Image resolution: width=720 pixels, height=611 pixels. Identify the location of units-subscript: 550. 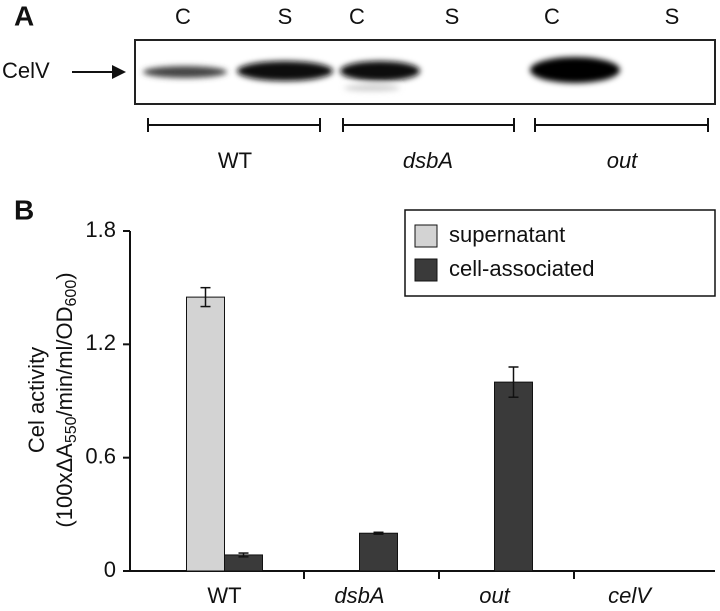
(71, 429).